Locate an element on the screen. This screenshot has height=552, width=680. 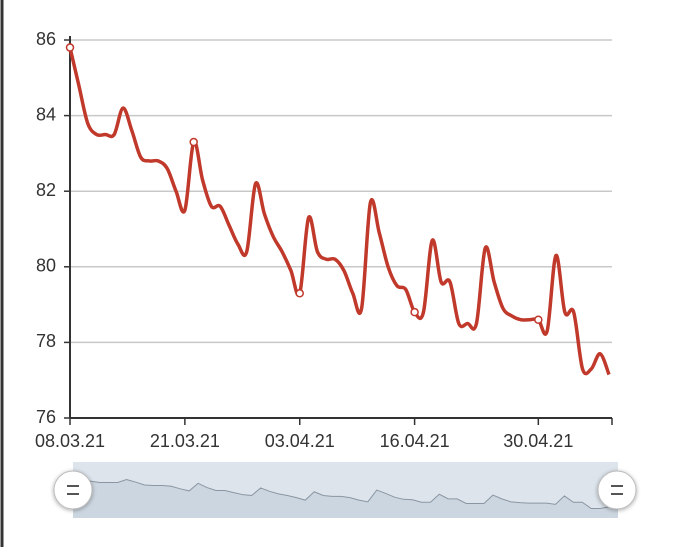
y-tick-label: 84 is located at coordinates (46, 114).